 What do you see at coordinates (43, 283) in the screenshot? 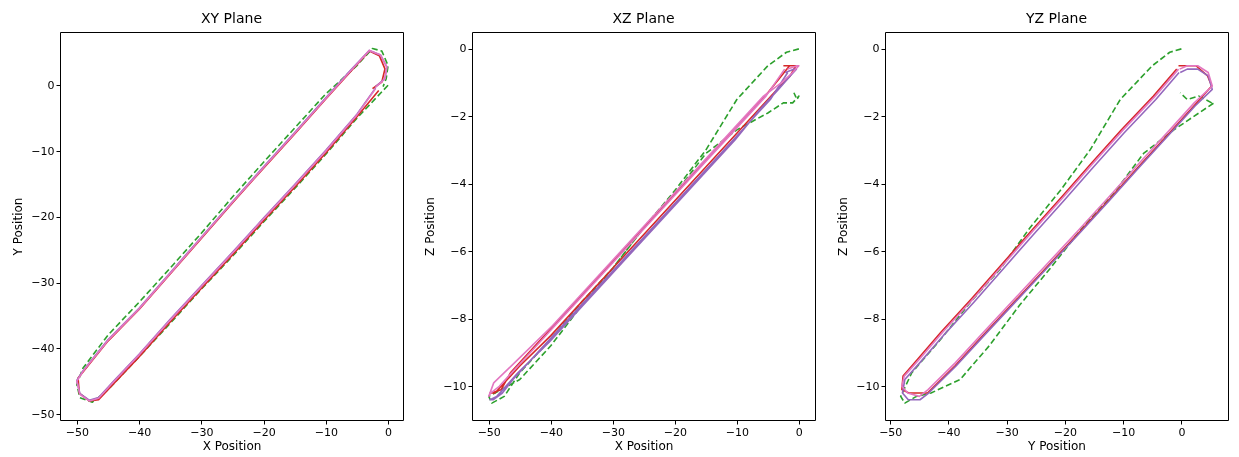
I see `y-tick-label: −30` at bounding box center [43, 283].